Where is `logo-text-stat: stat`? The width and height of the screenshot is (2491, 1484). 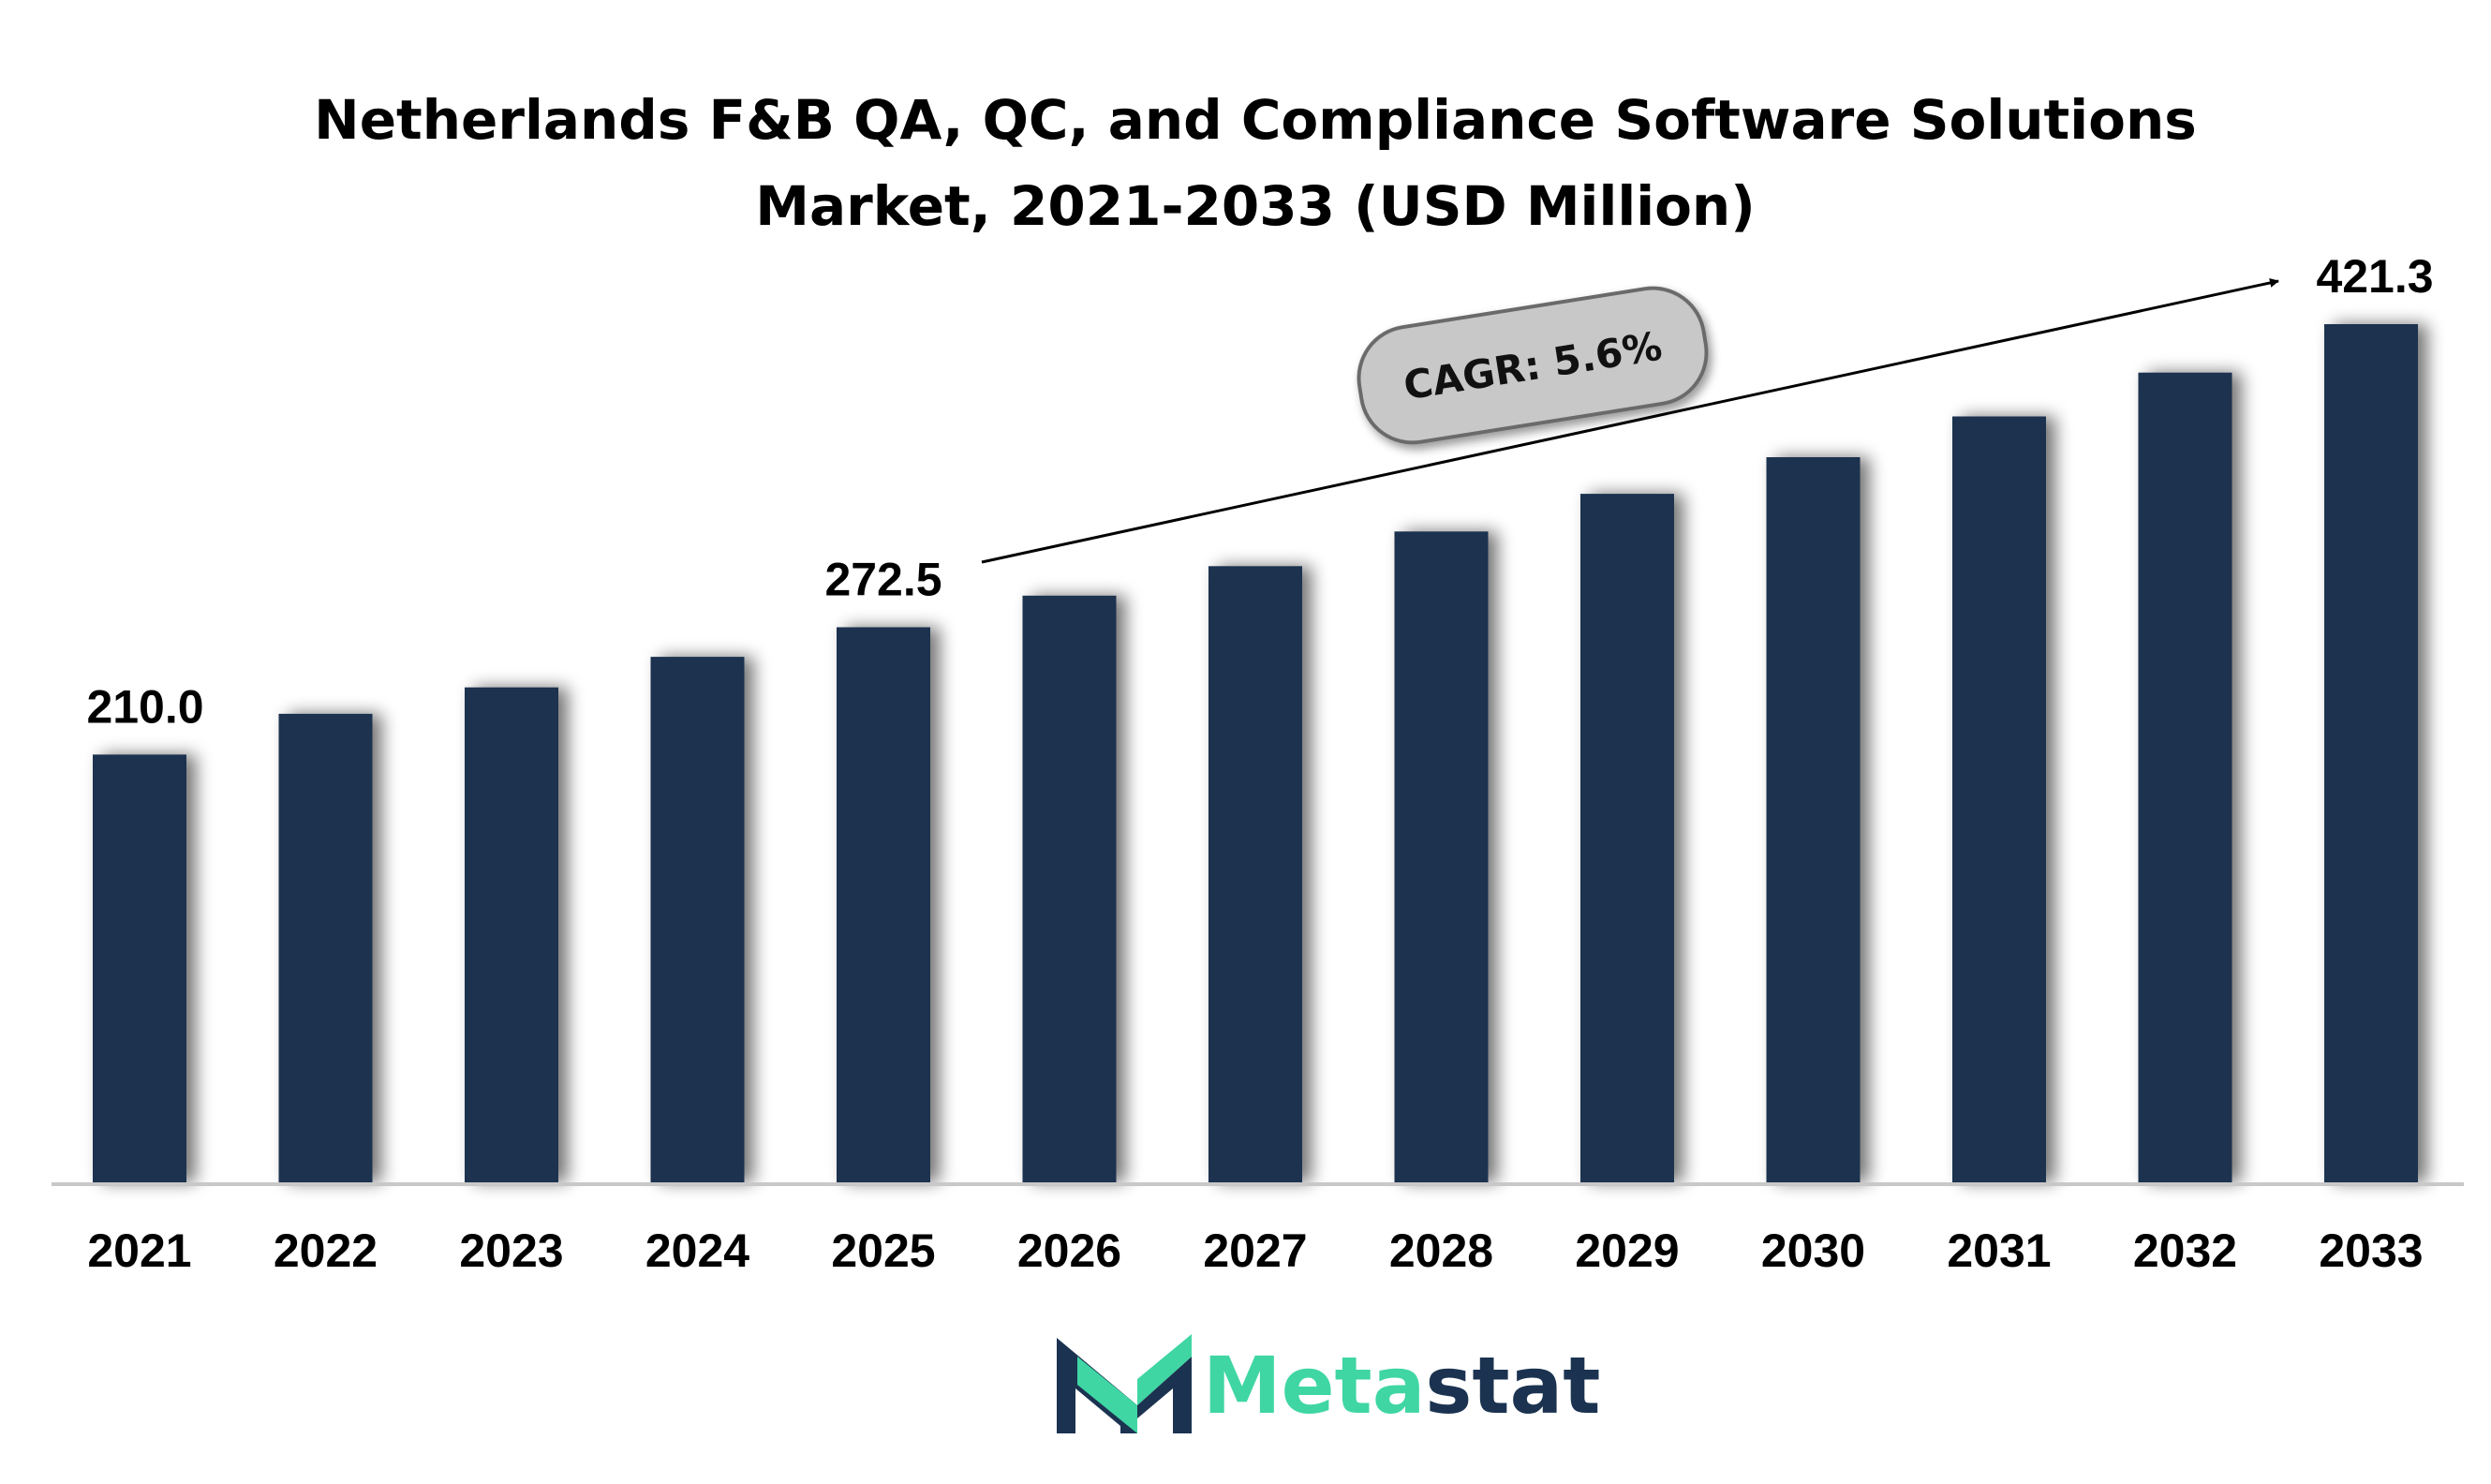
logo-text-stat: stat is located at coordinates (1513, 1386).